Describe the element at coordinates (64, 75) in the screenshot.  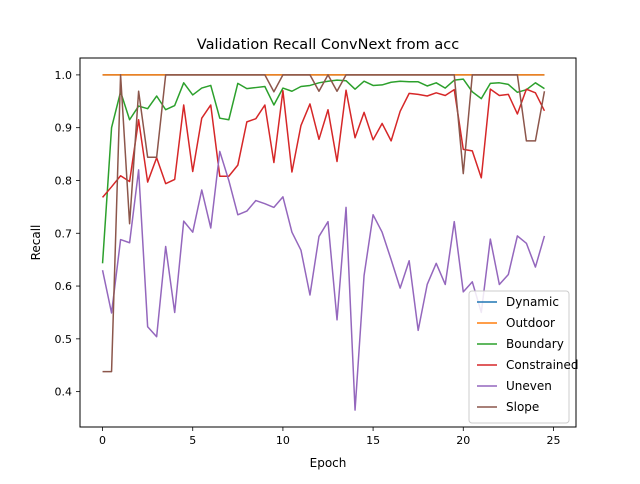
I see `y-tick-label: 1.0` at that location.